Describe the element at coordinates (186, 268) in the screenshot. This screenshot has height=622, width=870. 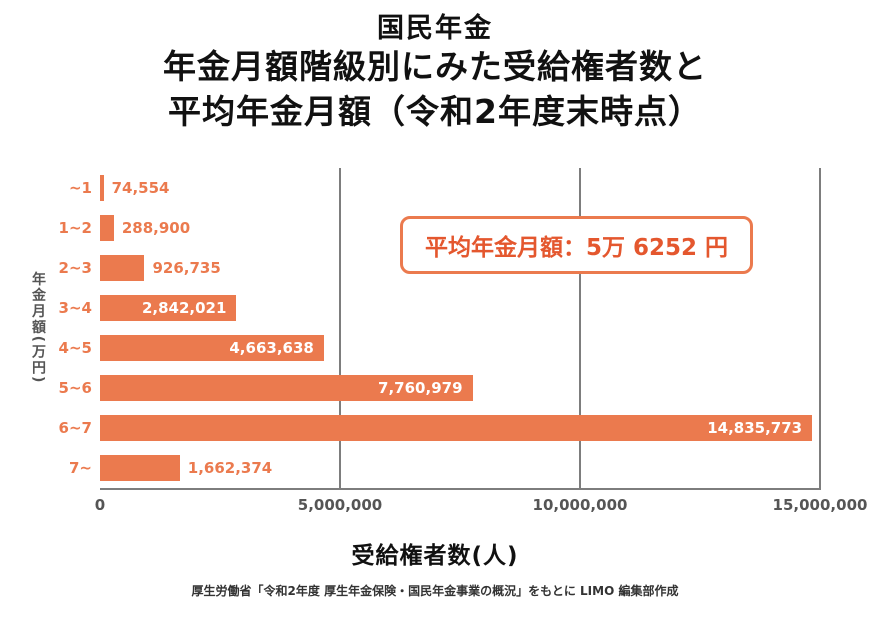
I see `bar-value-label: 926,735` at that location.